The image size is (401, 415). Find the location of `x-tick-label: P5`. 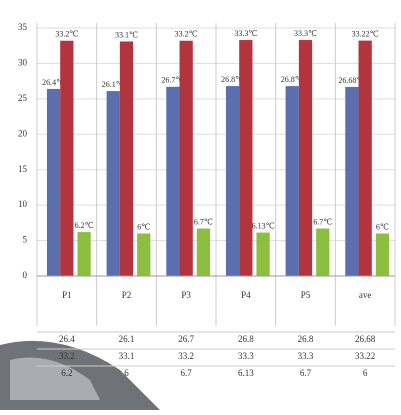

x-tick-label: P5 is located at coordinates (306, 295).